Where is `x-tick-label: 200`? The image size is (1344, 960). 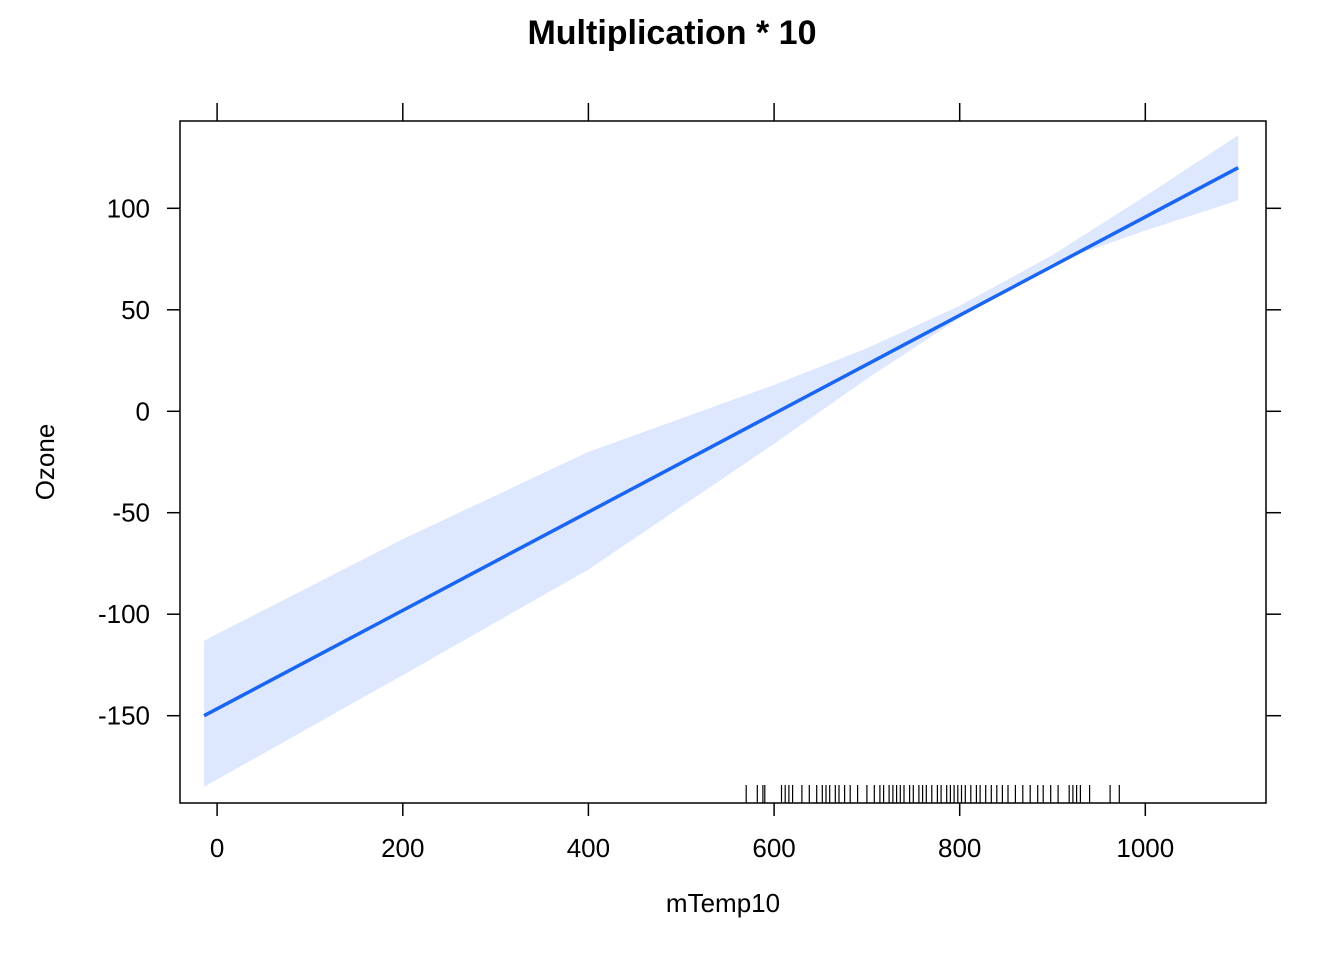 x-tick-label: 200 is located at coordinates (402, 848).